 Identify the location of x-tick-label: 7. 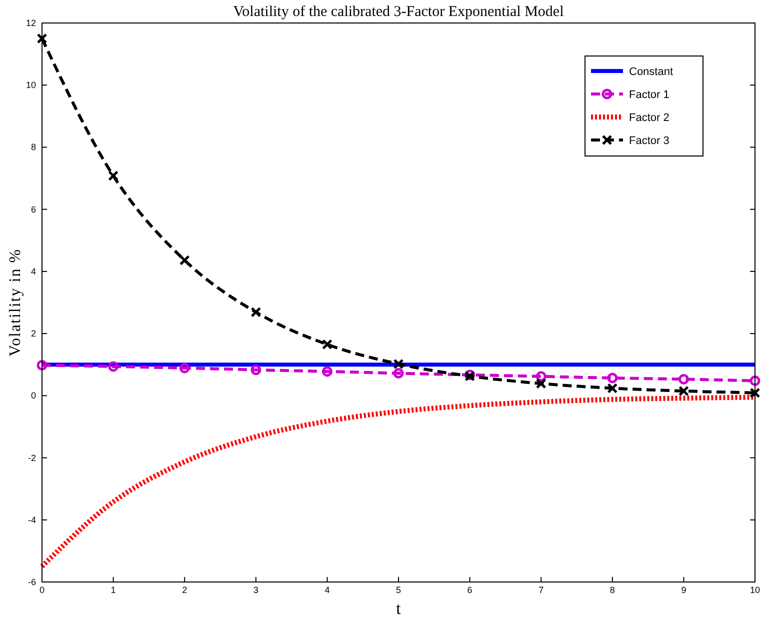
(541, 590).